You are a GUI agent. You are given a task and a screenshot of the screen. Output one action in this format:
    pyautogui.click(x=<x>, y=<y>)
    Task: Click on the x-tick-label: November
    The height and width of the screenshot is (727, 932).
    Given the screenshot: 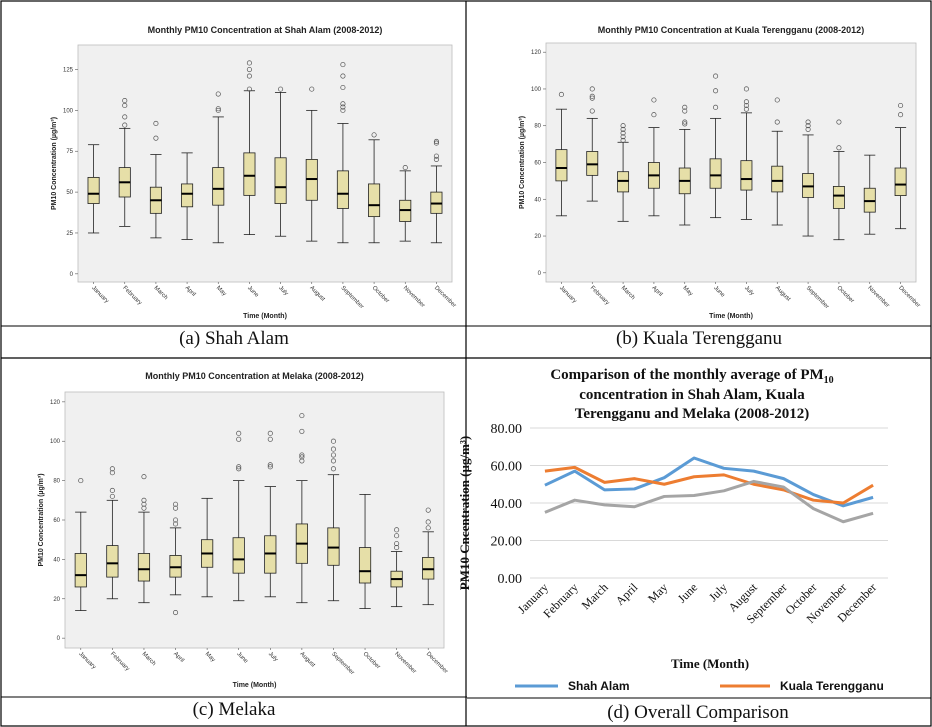 What is the action you would take?
    pyautogui.click(x=405, y=663)
    